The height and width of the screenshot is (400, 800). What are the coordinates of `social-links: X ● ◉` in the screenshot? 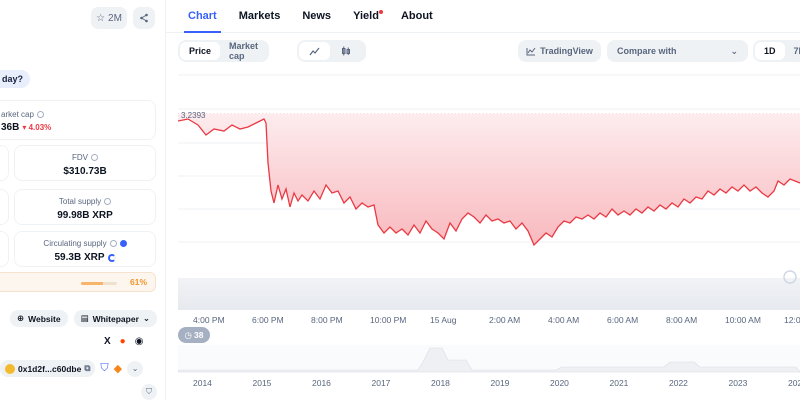 It's located at (123, 341).